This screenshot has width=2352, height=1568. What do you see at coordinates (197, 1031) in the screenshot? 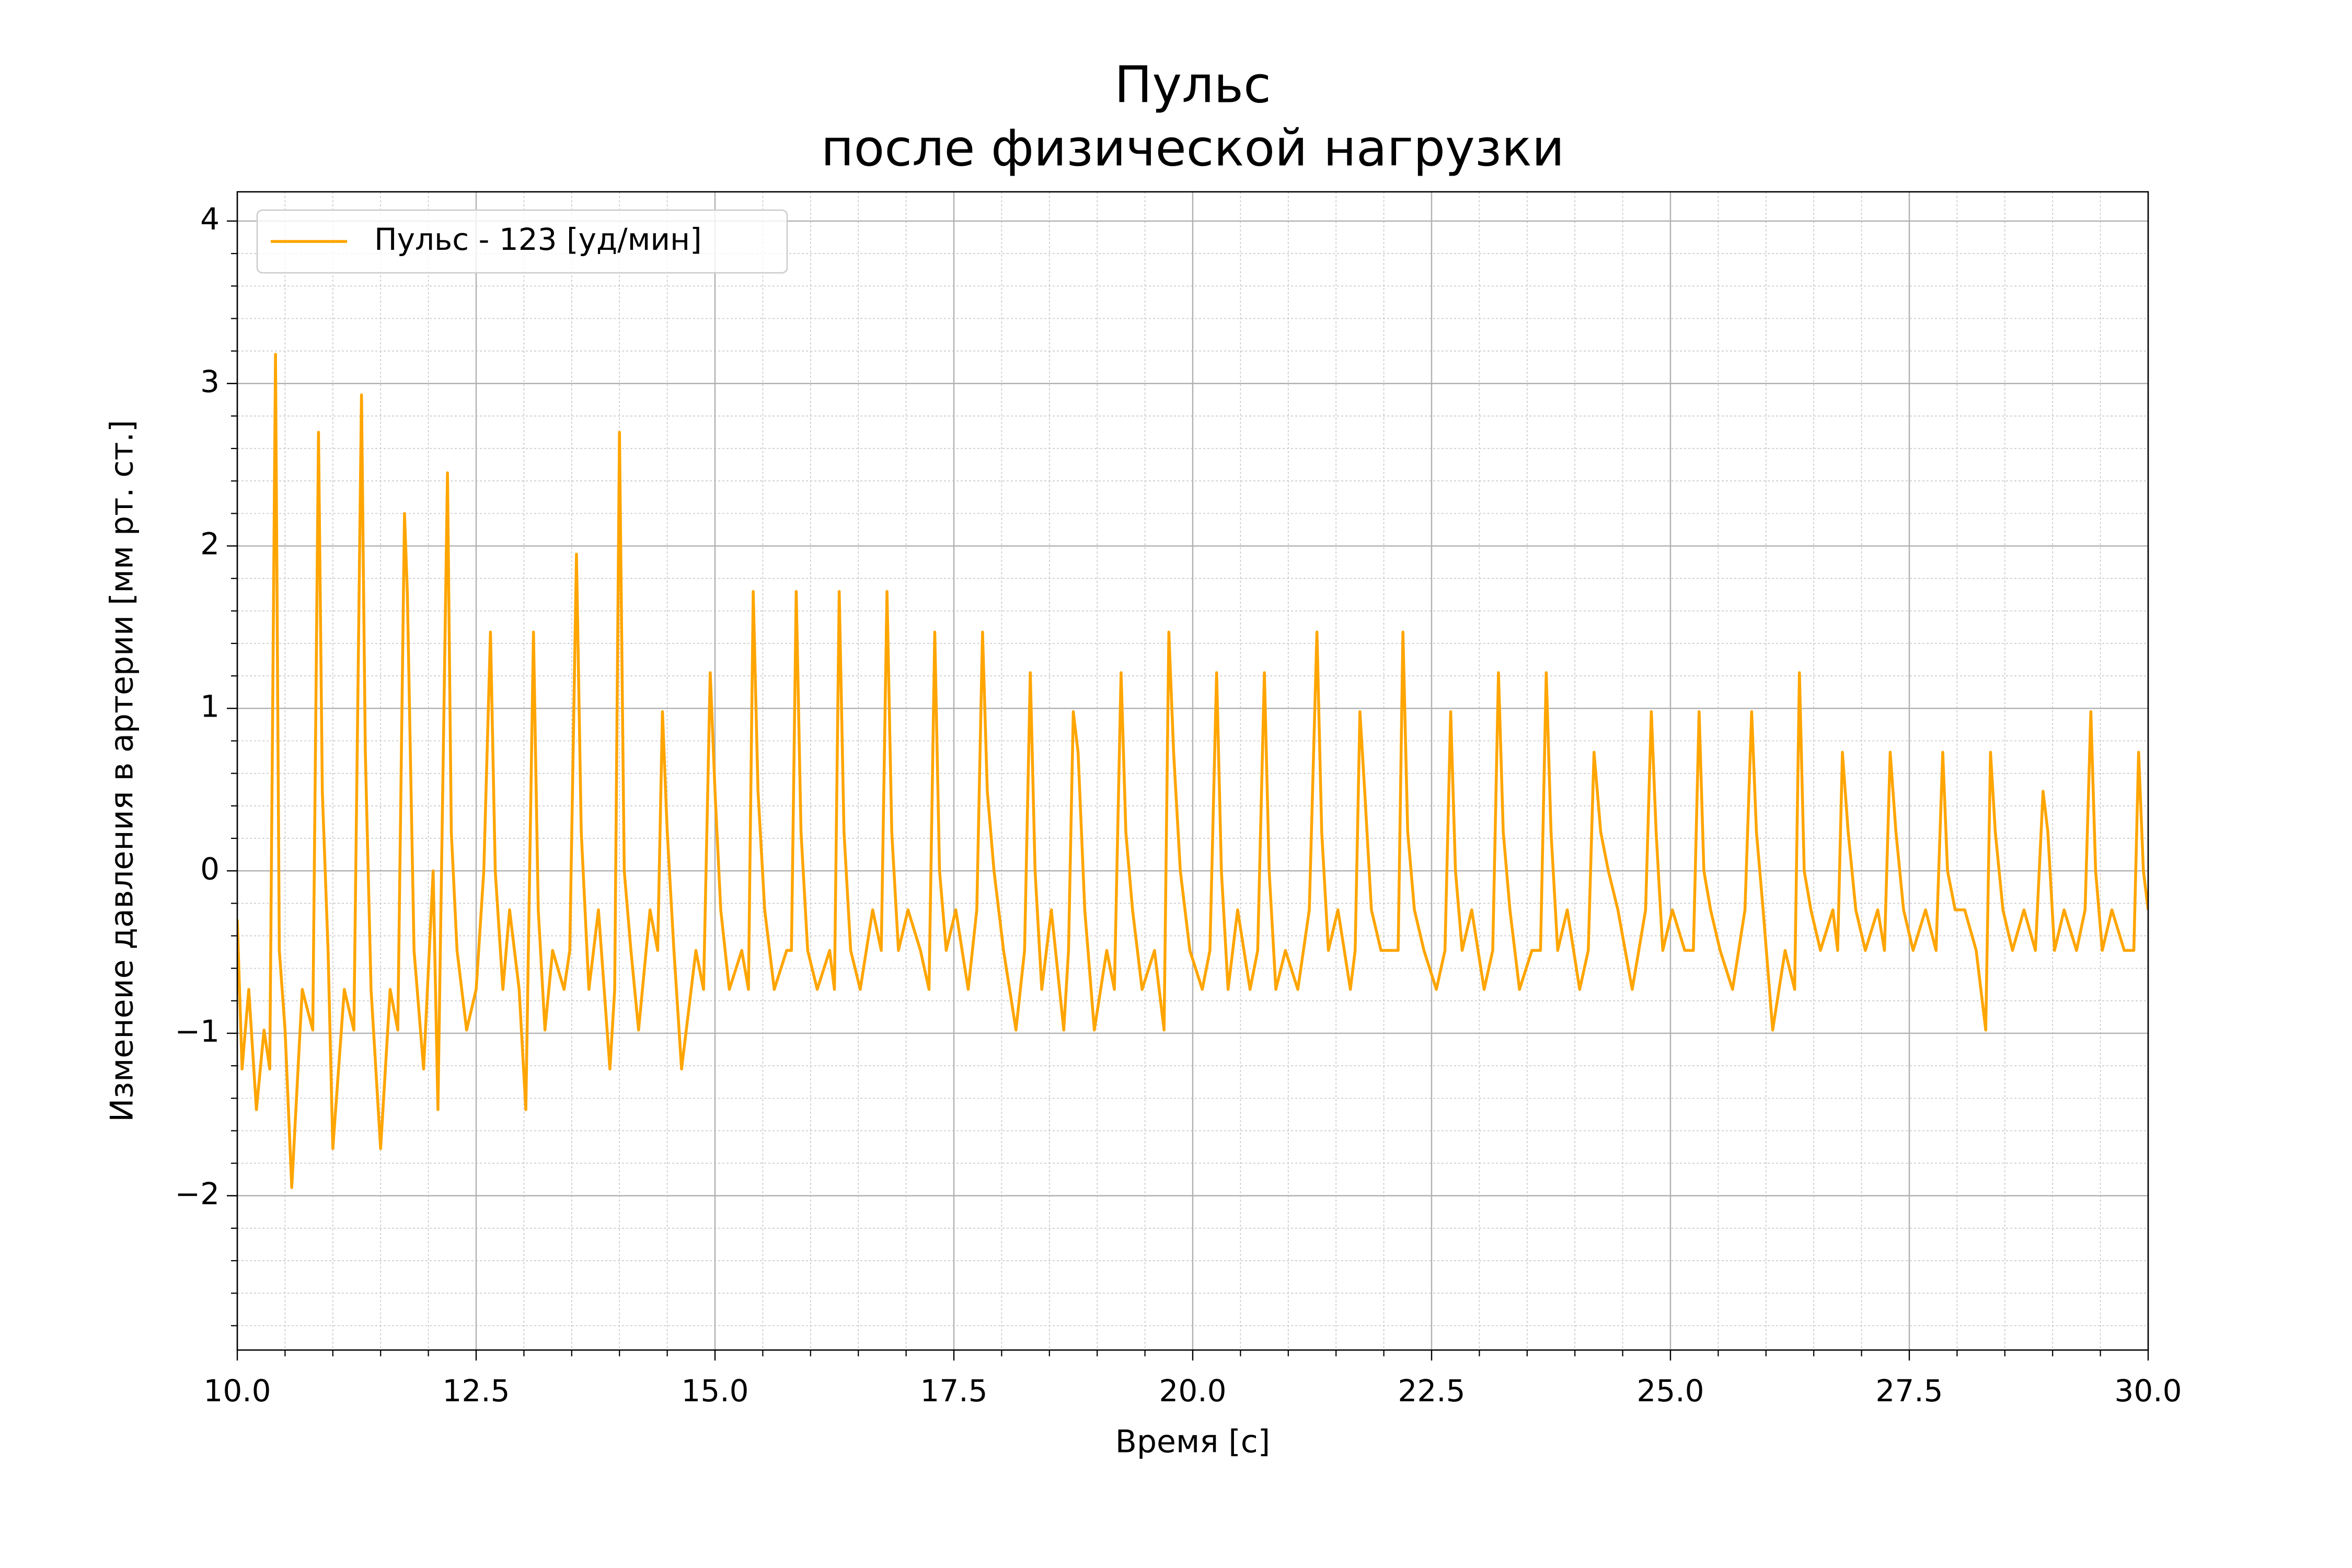
I see `y-tick-label: −1` at bounding box center [197, 1031].